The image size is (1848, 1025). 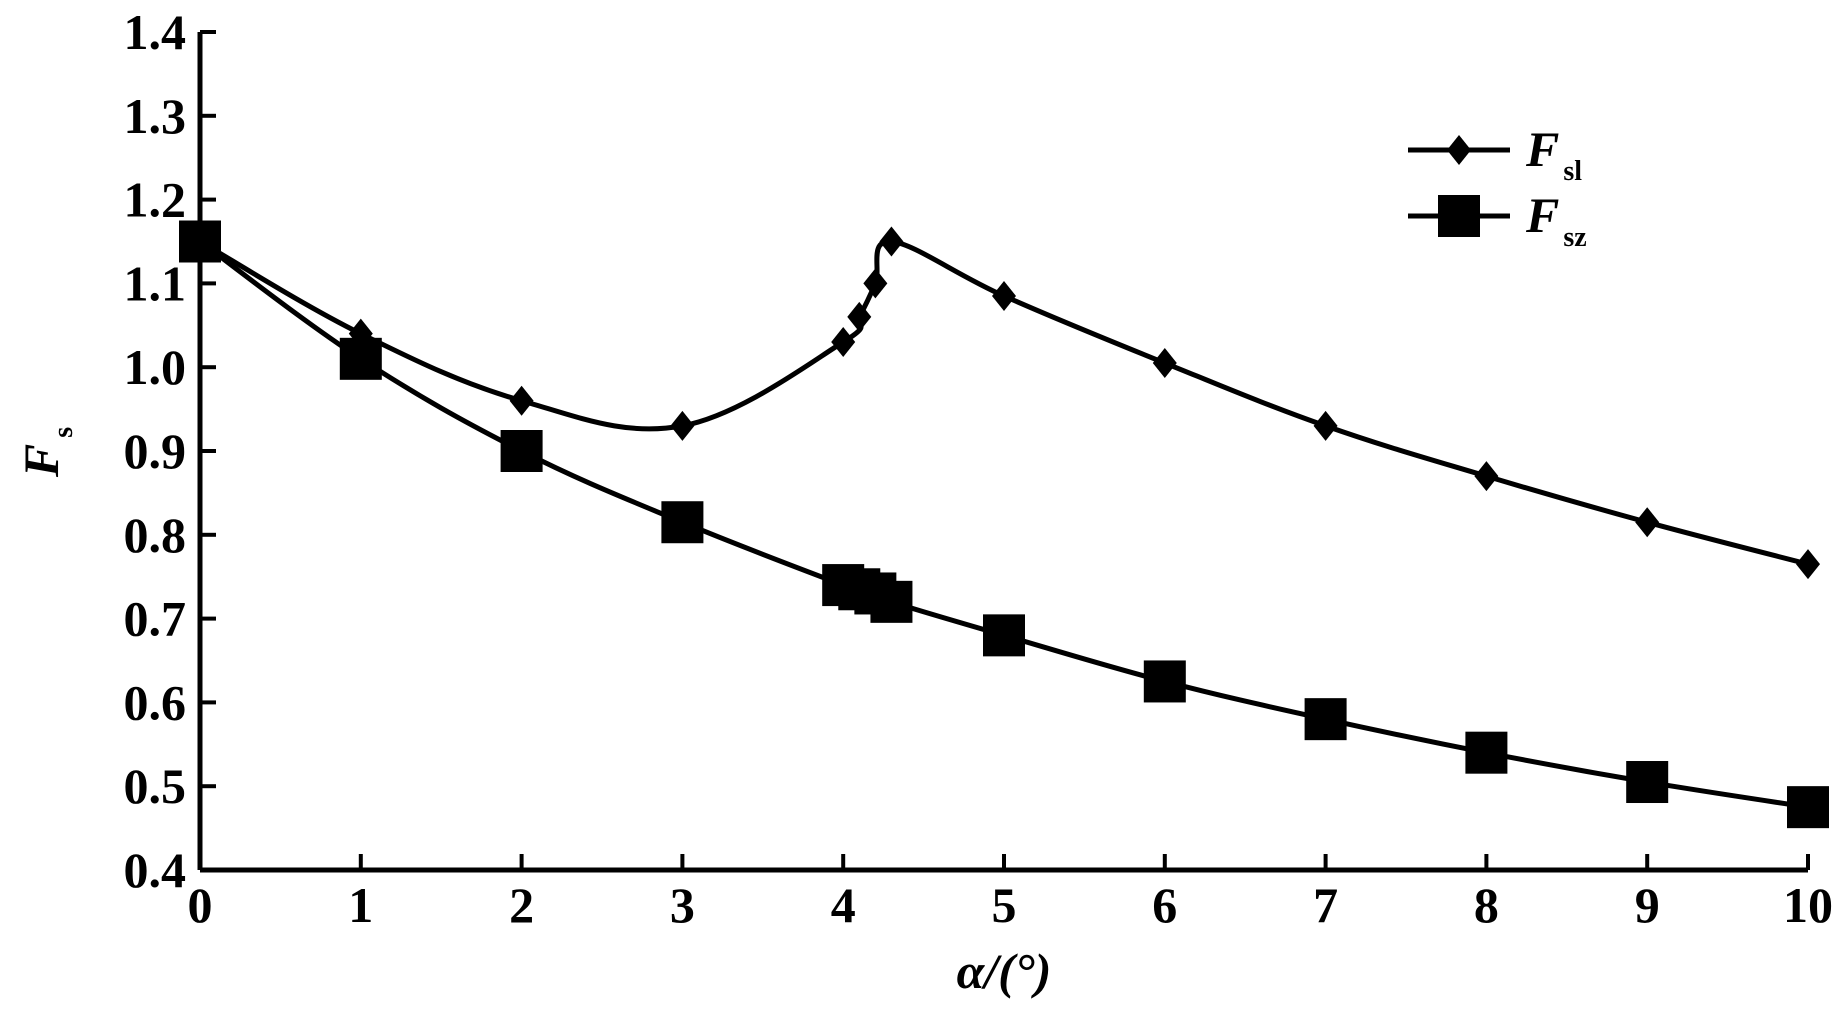 What do you see at coordinates (1486, 905) in the screenshot?
I see `x-tick-label: 8` at bounding box center [1486, 905].